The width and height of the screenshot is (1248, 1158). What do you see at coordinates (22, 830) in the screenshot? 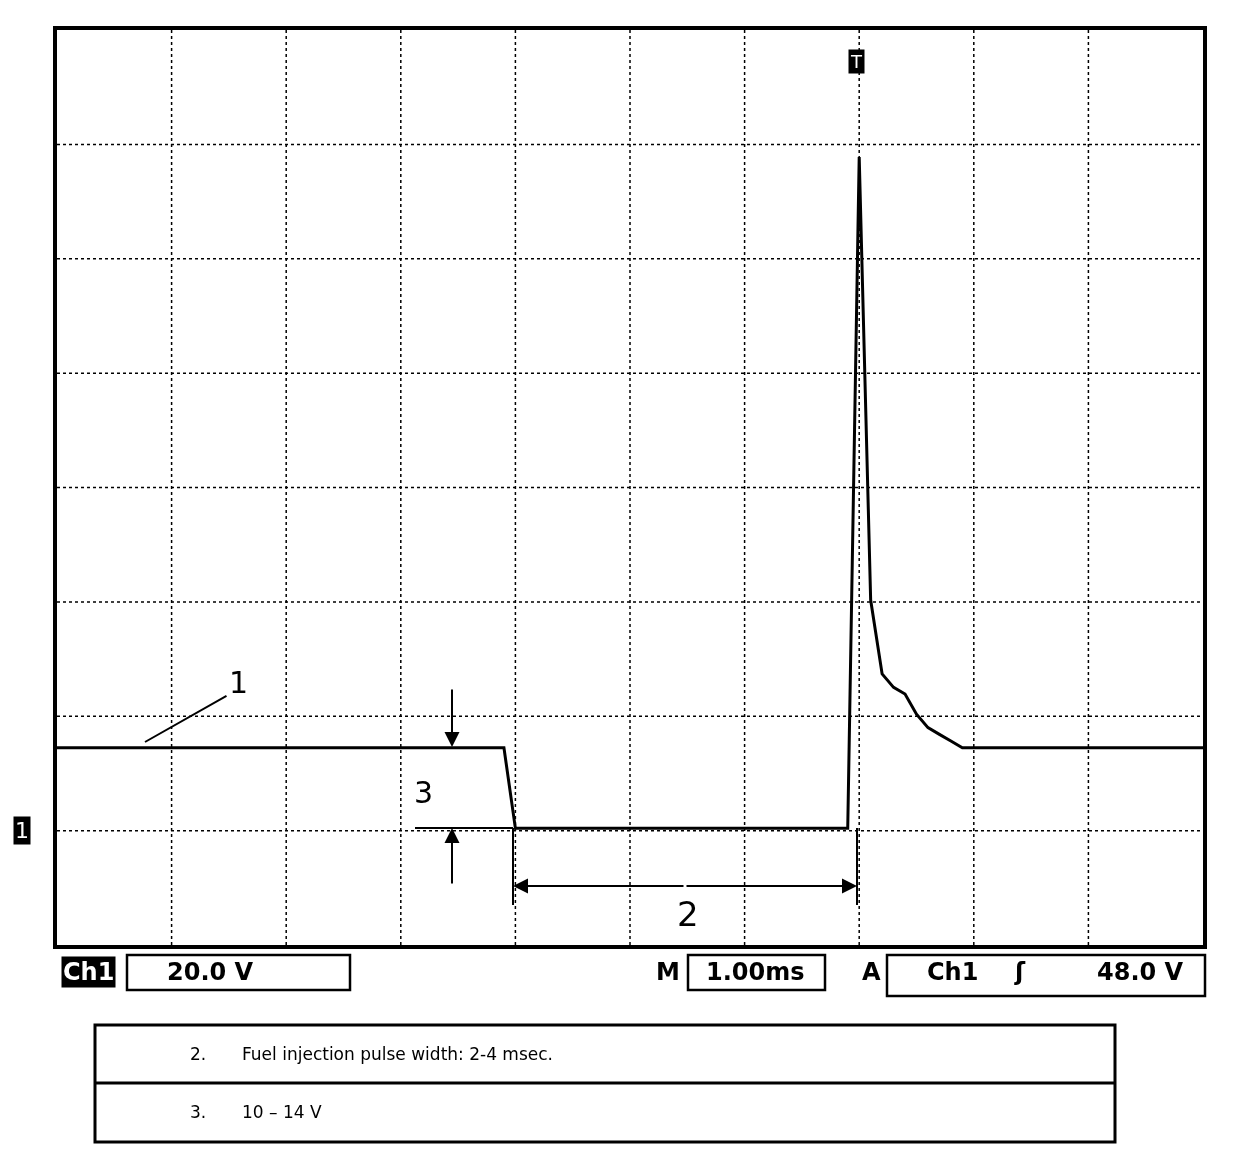
I see `text: 1` at bounding box center [22, 830].